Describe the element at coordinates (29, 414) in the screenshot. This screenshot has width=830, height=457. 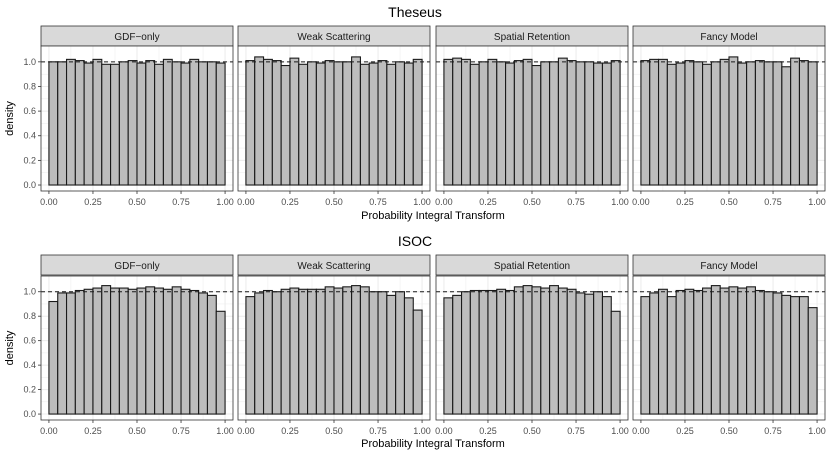
I see `y-tick-label: 0.0` at that location.